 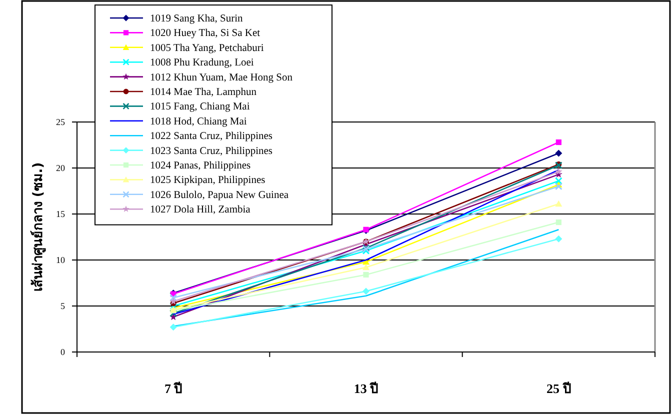 What do you see at coordinates (211, 151) in the screenshot?
I see `legend-label: 1023 Santa Cruz, Philippines` at bounding box center [211, 151].